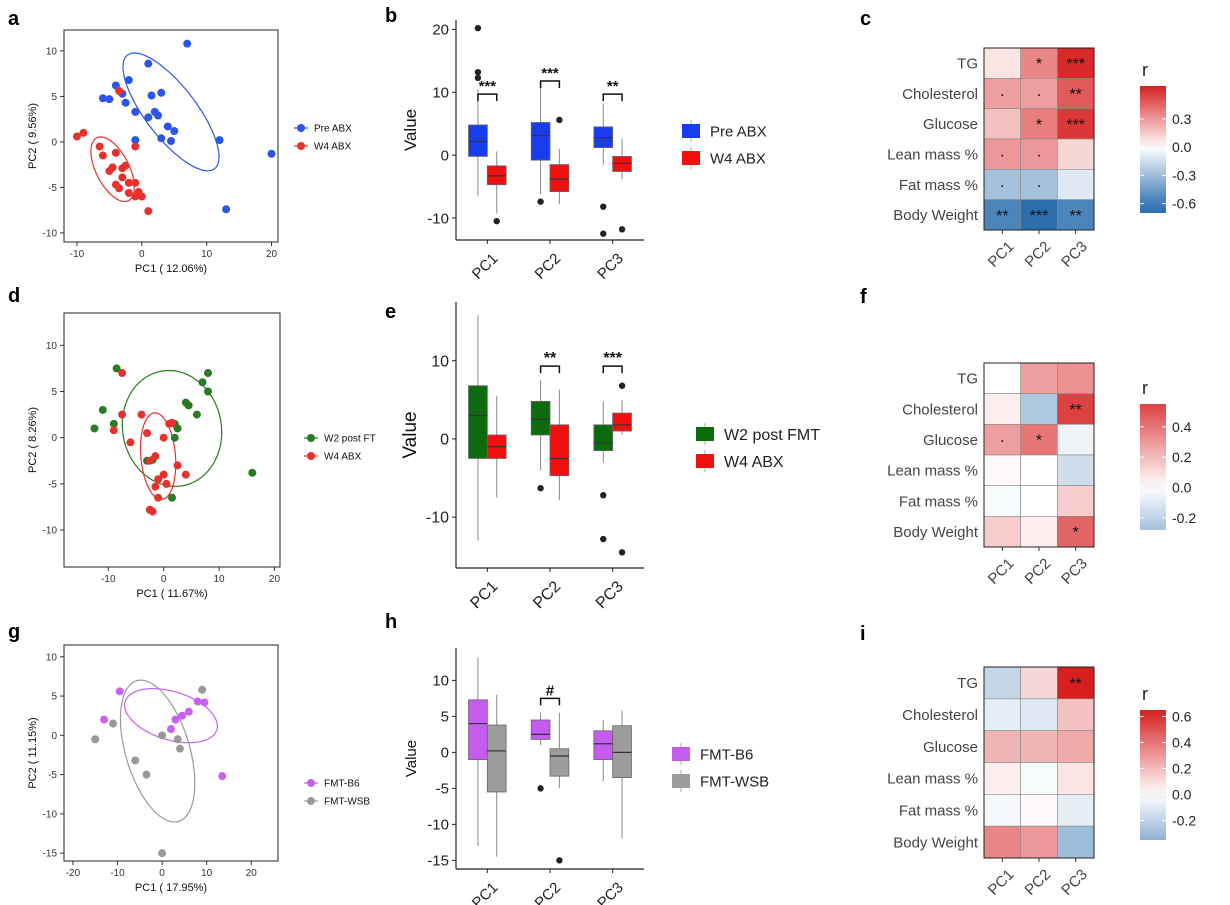 The width and height of the screenshot is (1230, 905). What do you see at coordinates (550, 358) in the screenshot?
I see `significance-label: **` at bounding box center [550, 358].